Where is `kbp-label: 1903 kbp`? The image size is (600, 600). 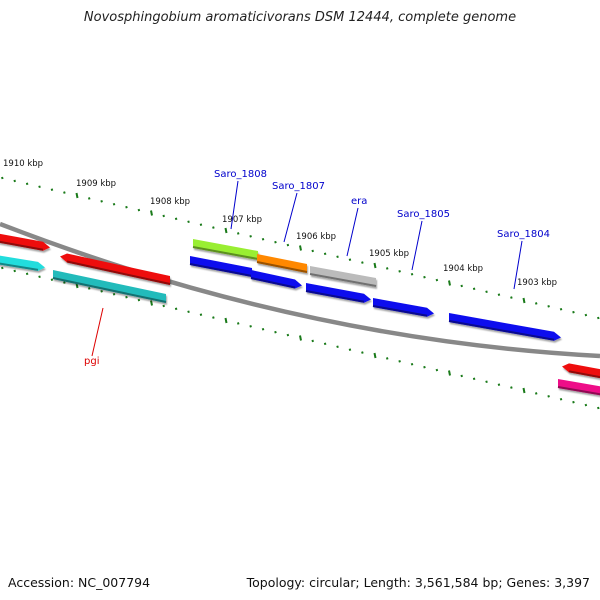 kbp-label: 1903 kbp is located at coordinates (537, 283).